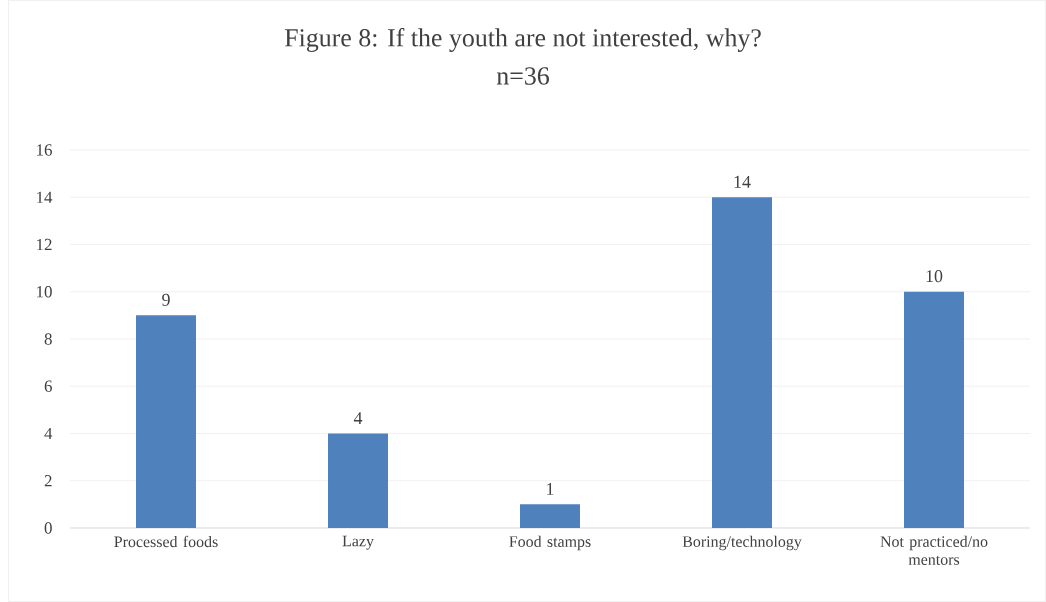 This screenshot has width=1046, height=602. What do you see at coordinates (358, 542) in the screenshot?
I see `x-tick-label: Lazy` at bounding box center [358, 542].